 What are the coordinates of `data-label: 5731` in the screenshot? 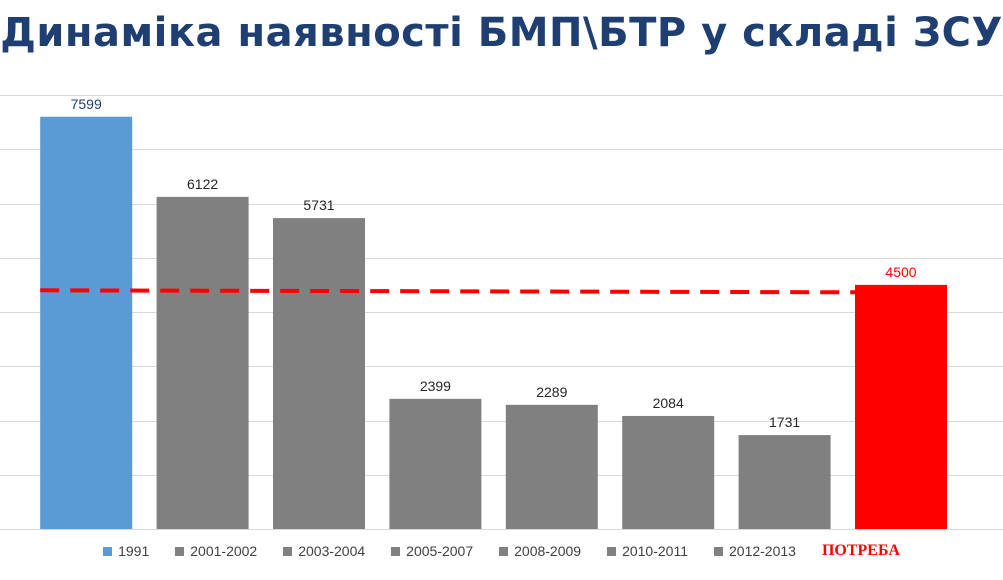 It's located at (318, 205).